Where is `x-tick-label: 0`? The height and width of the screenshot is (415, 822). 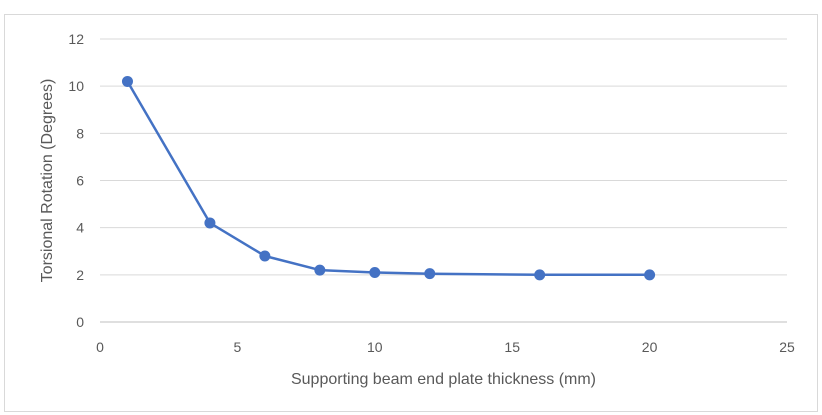
x-tick-label: 0 is located at coordinates (100, 347).